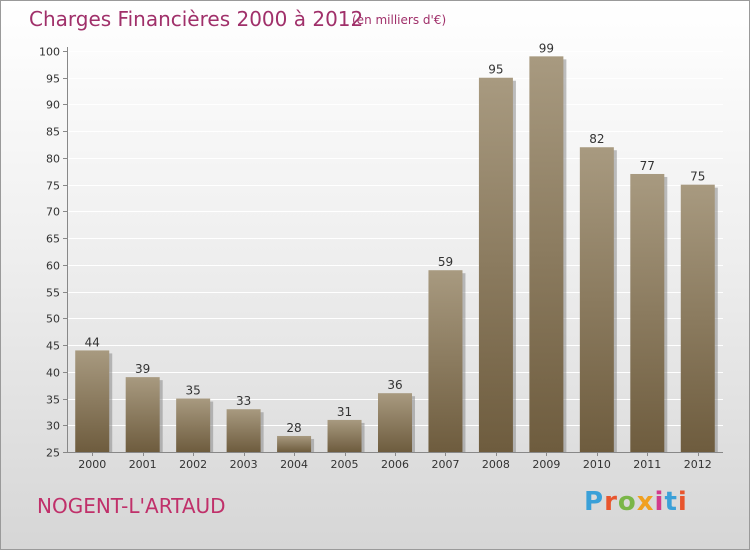 The width and height of the screenshot is (750, 550). What do you see at coordinates (496, 464) in the screenshot?
I see `x-tick-label: 2008` at bounding box center [496, 464].